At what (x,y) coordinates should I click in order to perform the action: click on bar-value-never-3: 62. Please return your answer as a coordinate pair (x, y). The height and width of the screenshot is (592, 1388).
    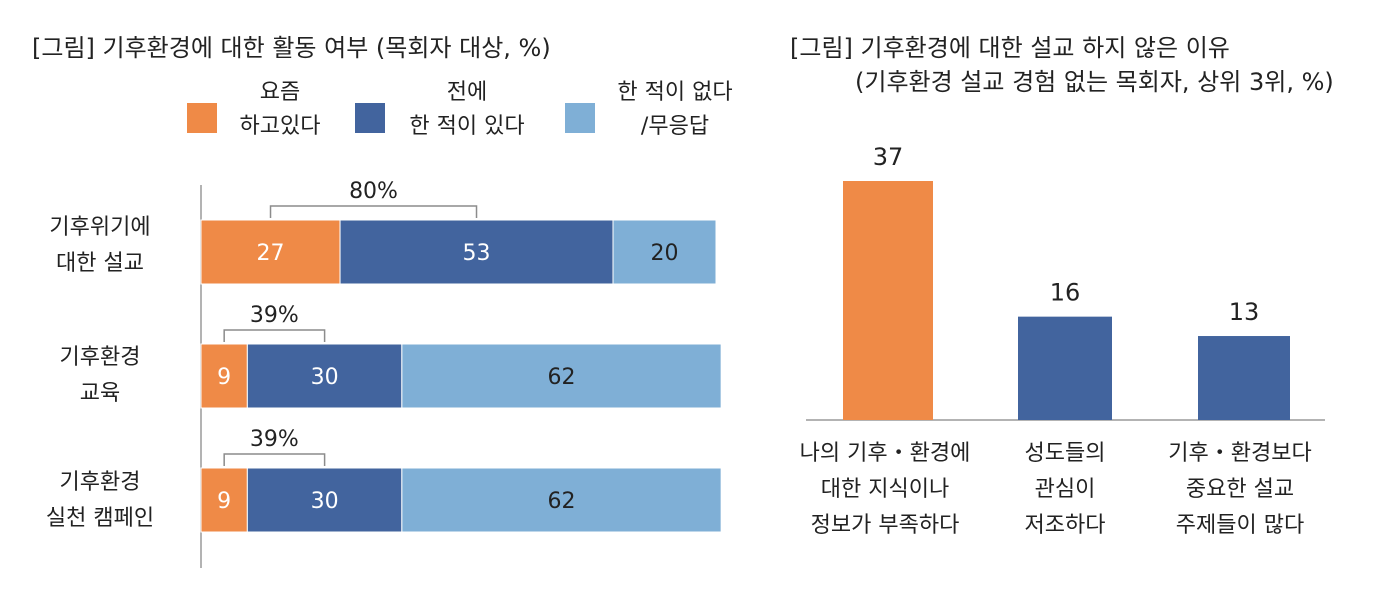
    Looking at the image, I should click on (562, 501).